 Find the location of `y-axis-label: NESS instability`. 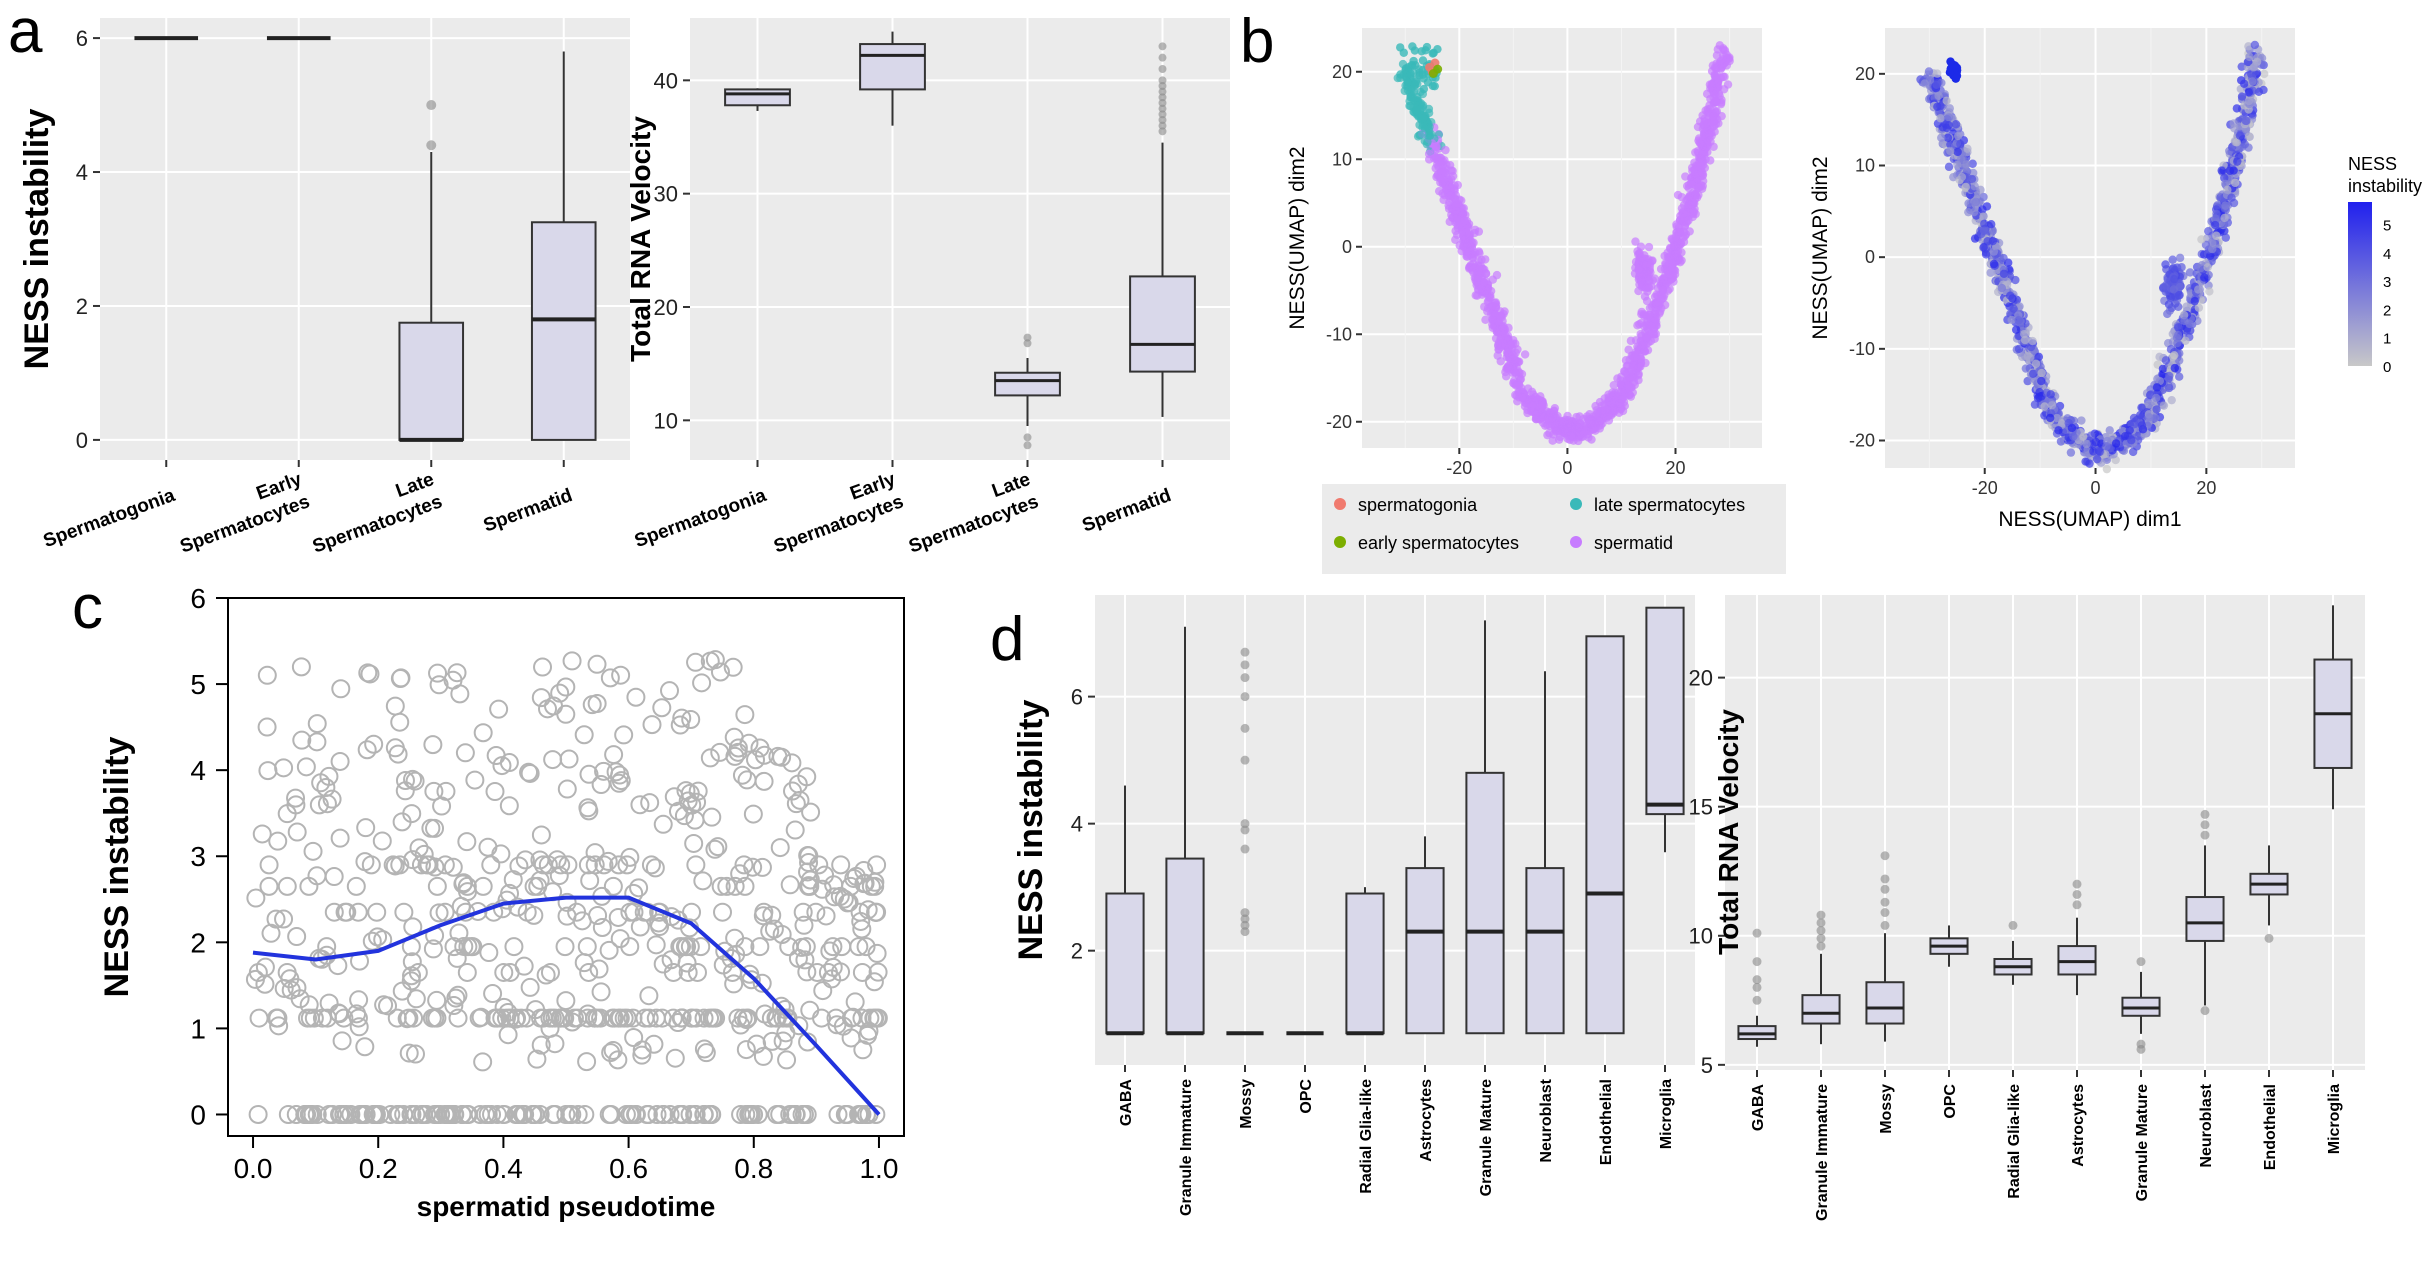

y-axis-label: NESS instability is located at coordinates (1031, 830).